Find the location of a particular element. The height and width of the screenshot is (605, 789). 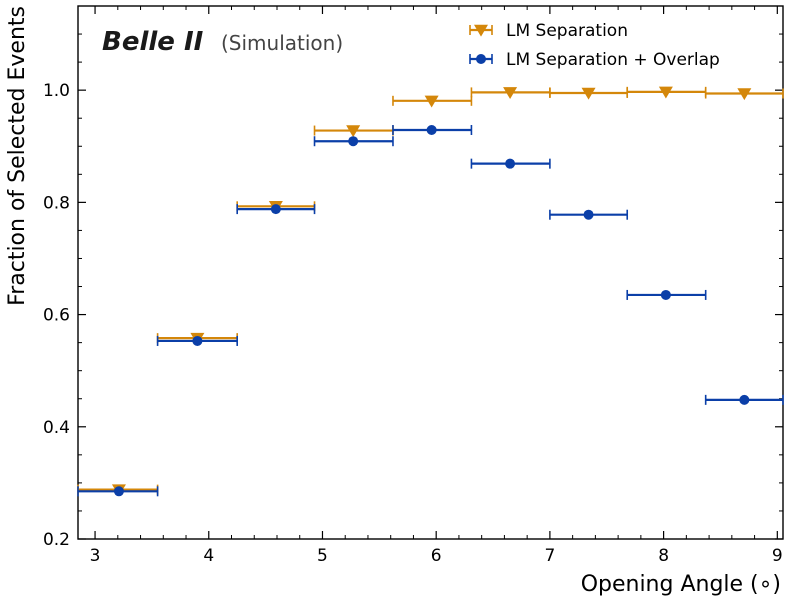

y-tick-label: 0.2 is located at coordinates (56, 540).